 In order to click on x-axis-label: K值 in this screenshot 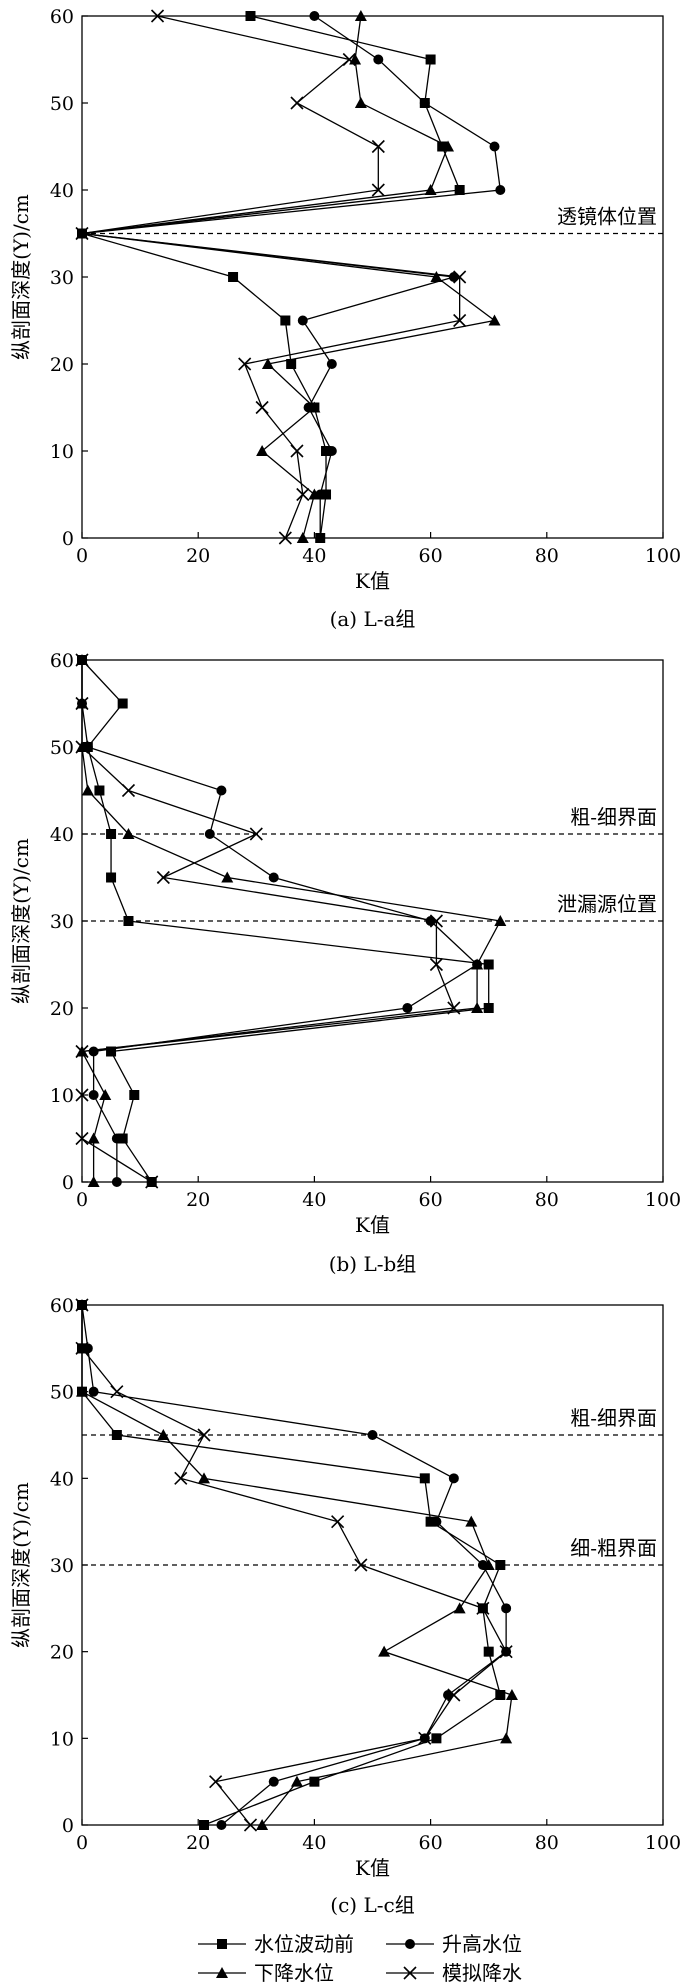, I will do `click(372, 1225)`.